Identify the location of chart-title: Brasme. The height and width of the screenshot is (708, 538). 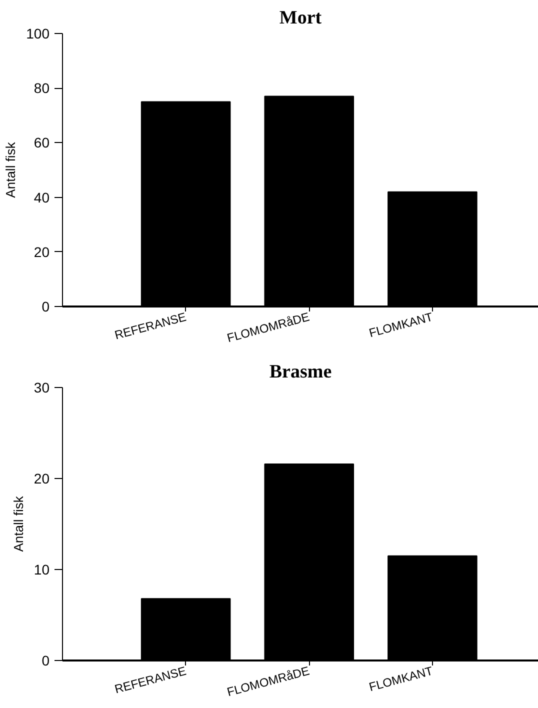
(300, 372).